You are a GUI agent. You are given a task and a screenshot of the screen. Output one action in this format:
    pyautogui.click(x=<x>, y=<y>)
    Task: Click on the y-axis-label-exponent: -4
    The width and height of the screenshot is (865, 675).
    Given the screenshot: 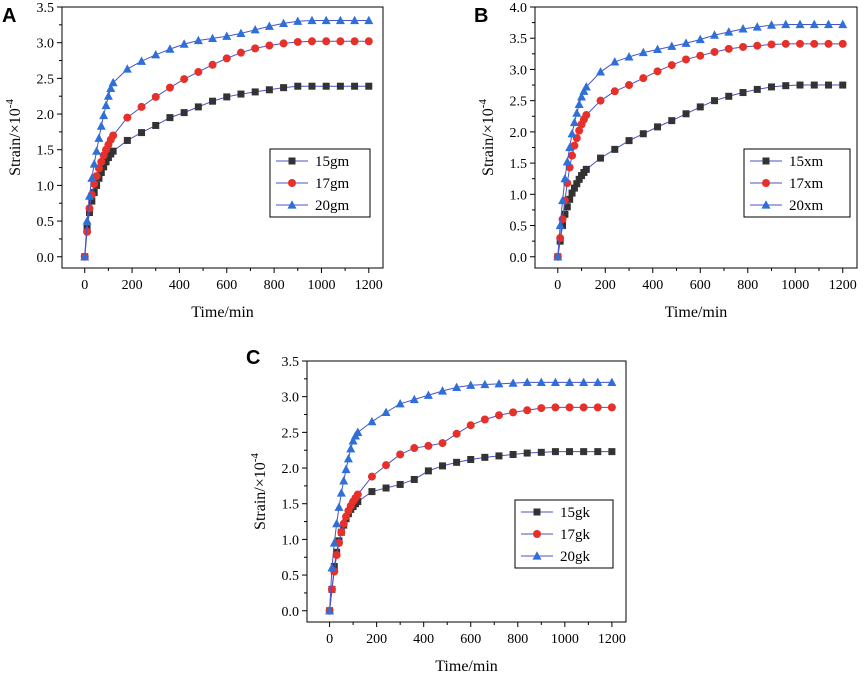 What is the action you would take?
    pyautogui.click(x=255, y=458)
    